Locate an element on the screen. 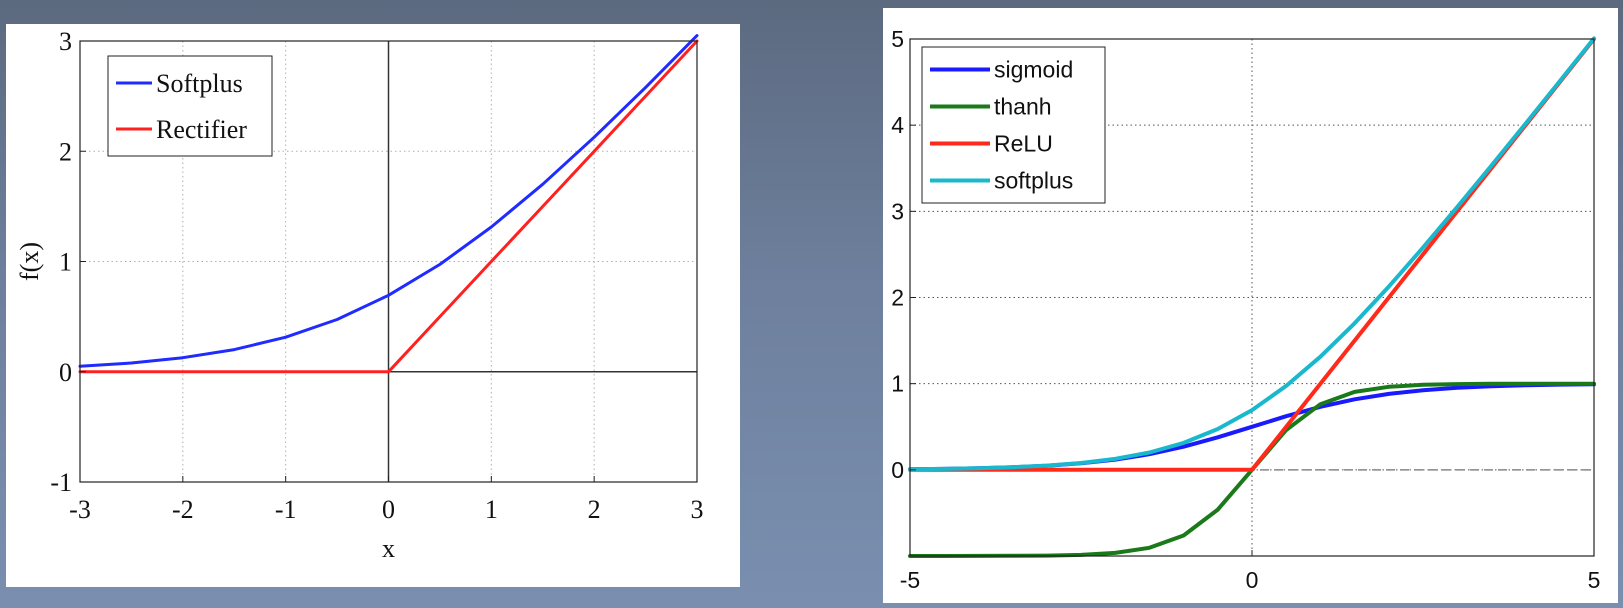  legend-label-softplus: Softplus is located at coordinates (199, 83).